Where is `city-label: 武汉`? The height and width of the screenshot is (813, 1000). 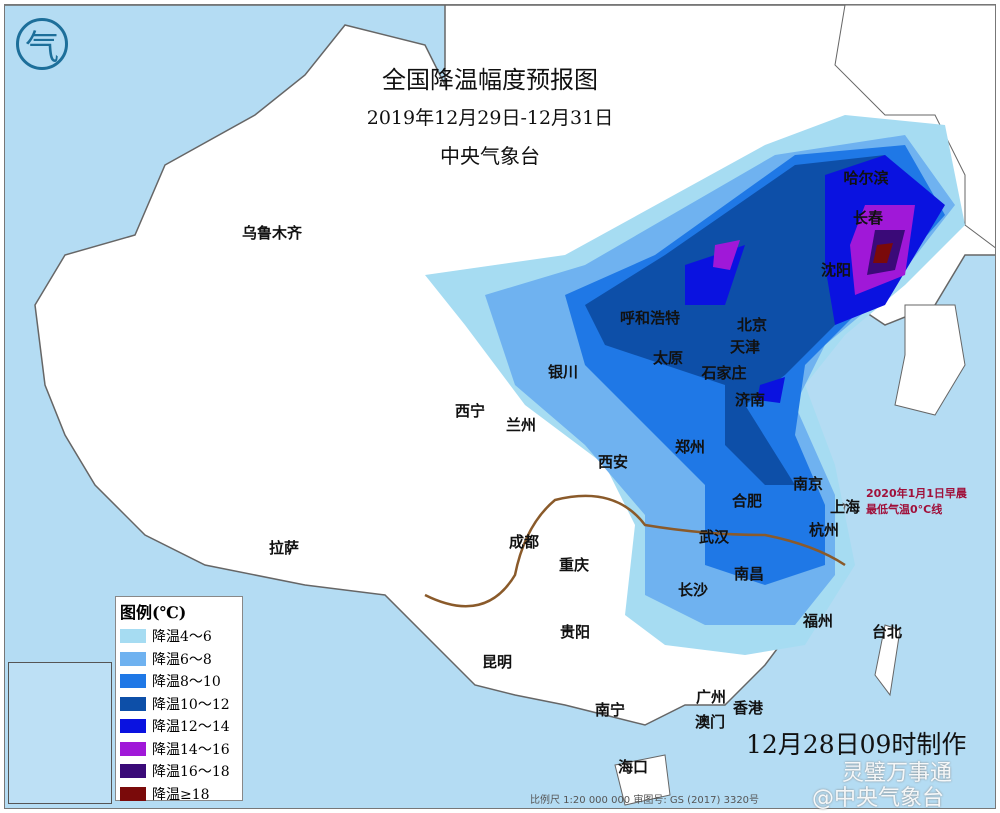
city-label: 武汉 is located at coordinates (714, 537).